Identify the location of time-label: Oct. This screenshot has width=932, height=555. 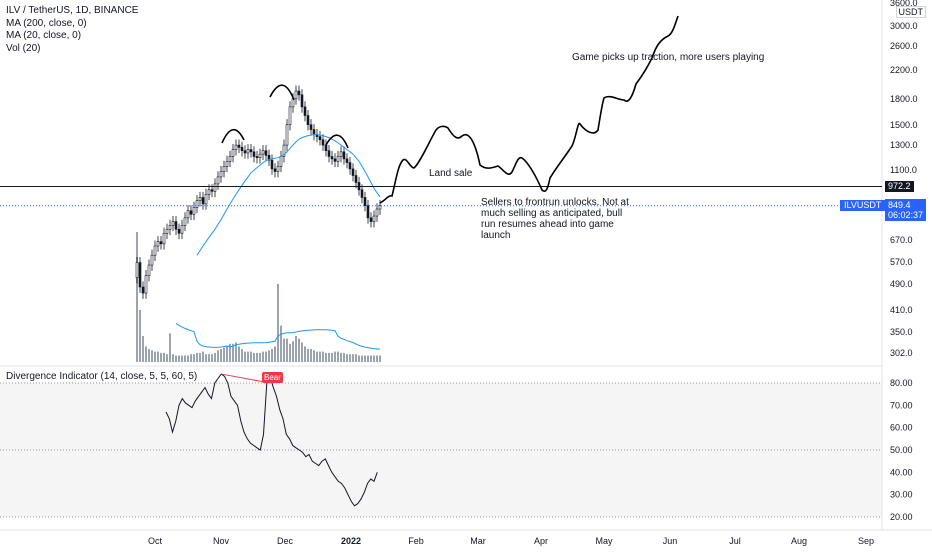
(155, 541).